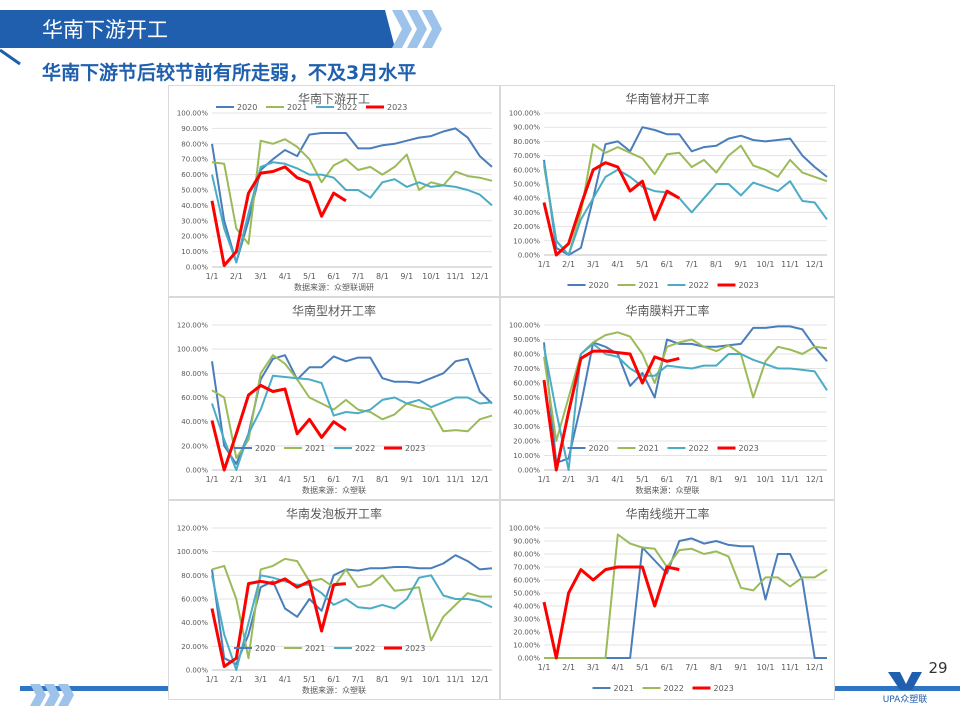 Image resolution: width=960 pixels, height=724 pixels. What do you see at coordinates (667, 98) in the screenshot?
I see `chart-title: 华南管材开工率` at bounding box center [667, 98].